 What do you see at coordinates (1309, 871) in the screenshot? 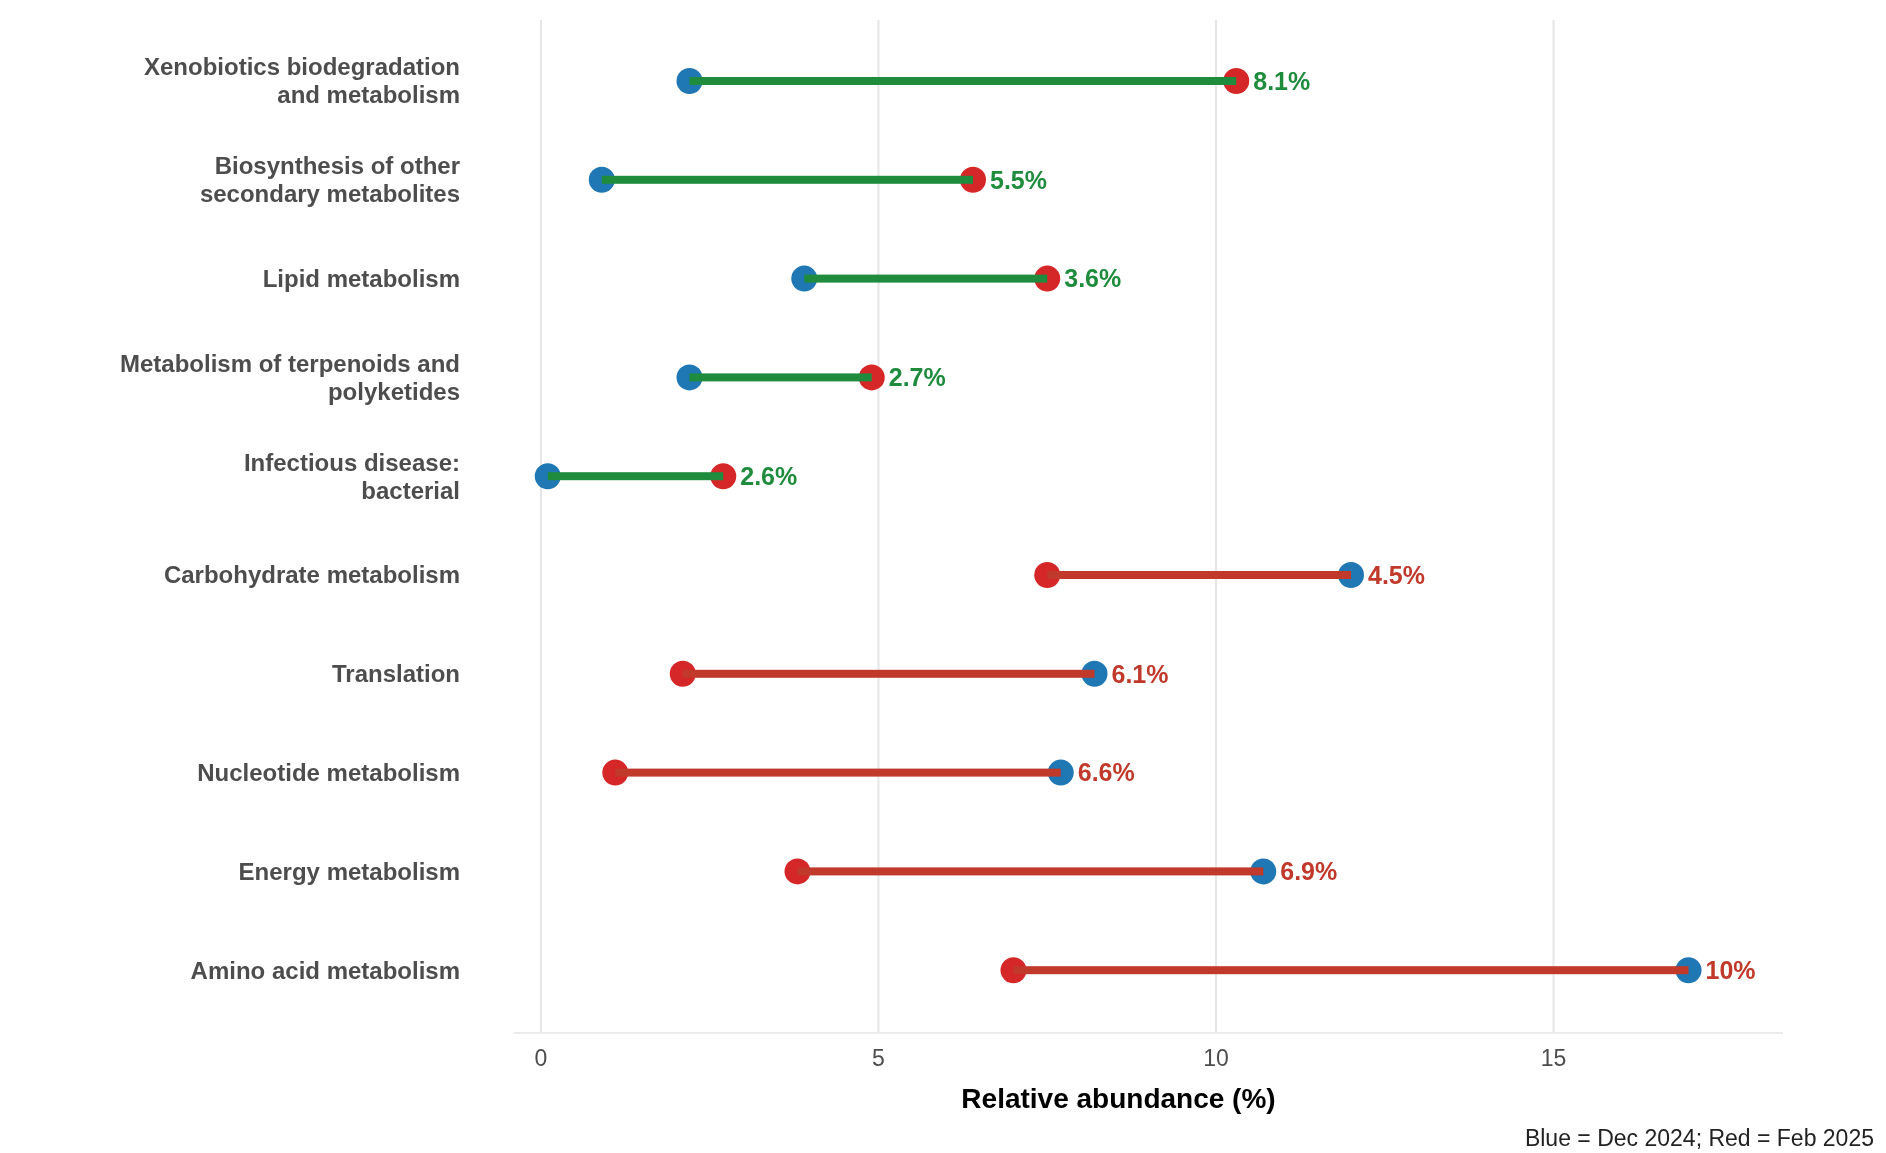
I see `data-label: 6.9%` at bounding box center [1309, 871].